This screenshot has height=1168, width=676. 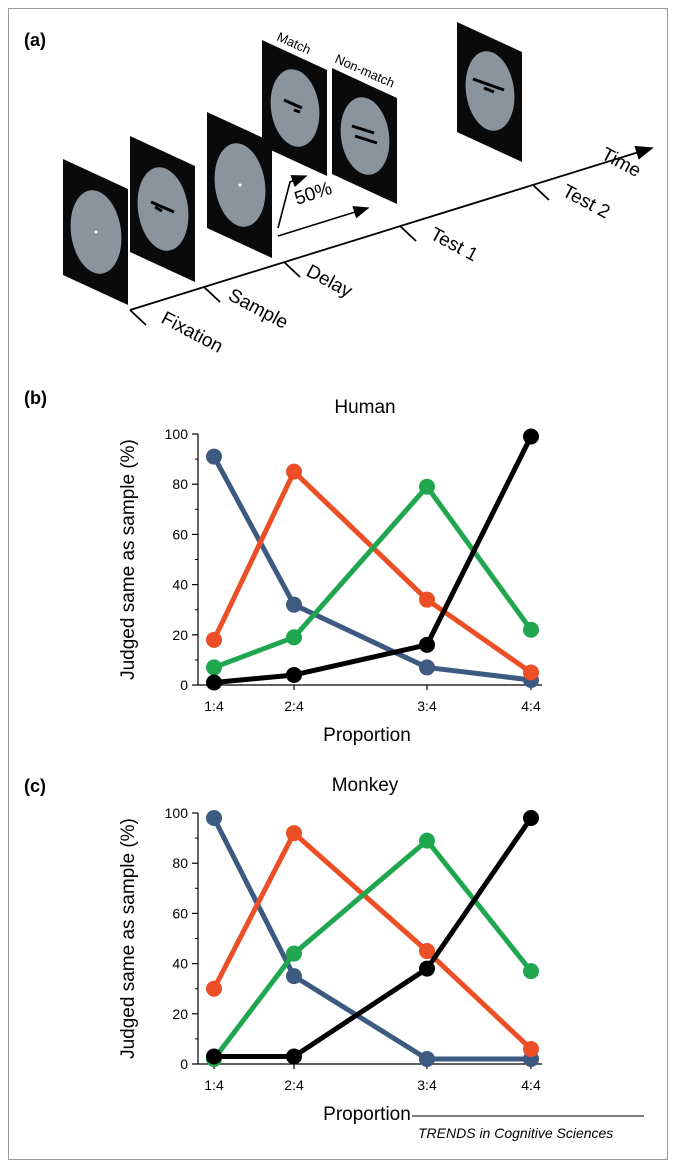 What do you see at coordinates (621, 163) in the screenshot?
I see `time-label: Time` at bounding box center [621, 163].